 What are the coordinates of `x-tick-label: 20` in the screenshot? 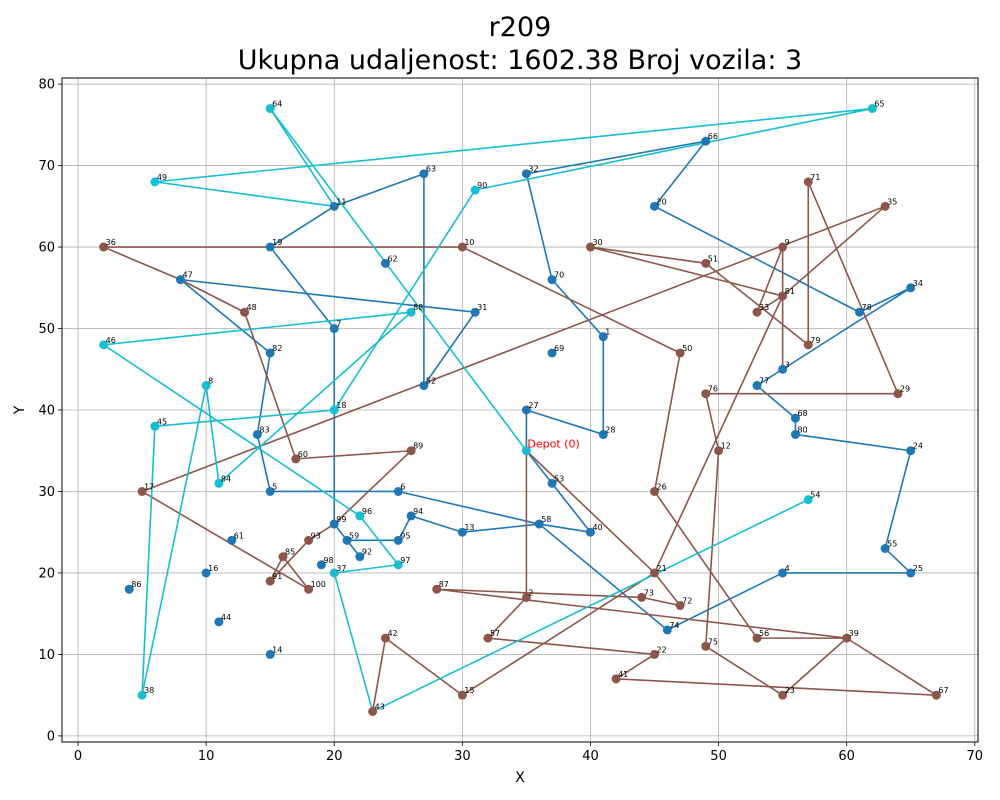 It's located at (334, 756).